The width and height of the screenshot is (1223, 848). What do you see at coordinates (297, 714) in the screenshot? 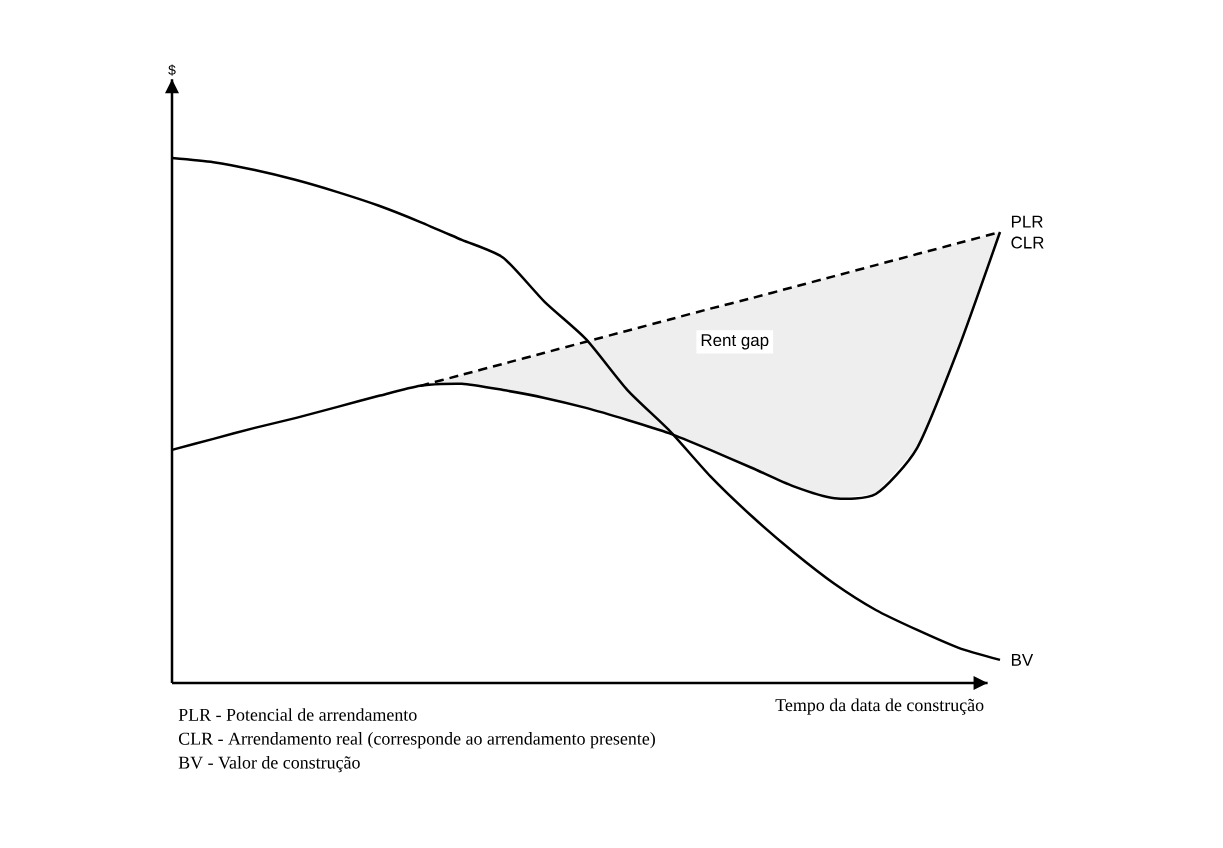
I see `text: PLR - Potencial de arrendamento` at bounding box center [297, 714].